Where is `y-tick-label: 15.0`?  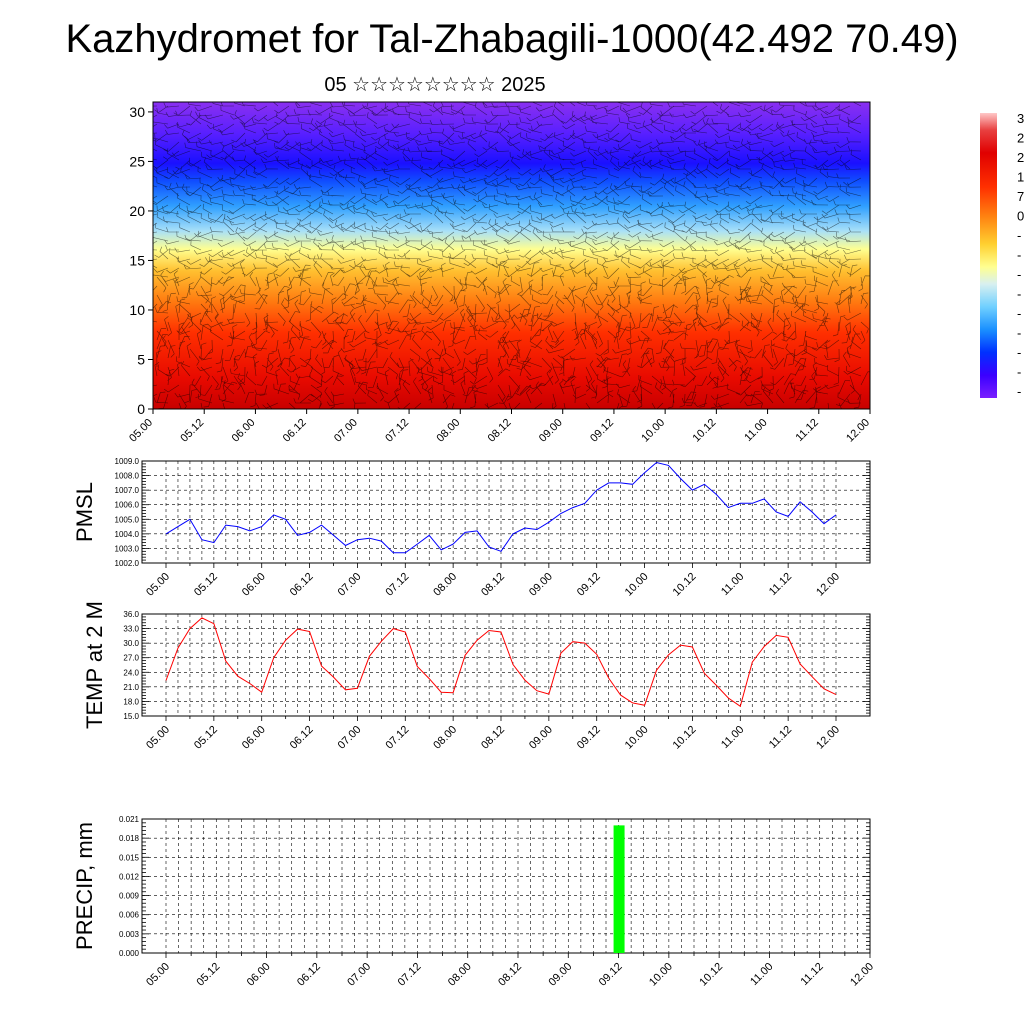
y-tick-label: 15.0 is located at coordinates (131, 716).